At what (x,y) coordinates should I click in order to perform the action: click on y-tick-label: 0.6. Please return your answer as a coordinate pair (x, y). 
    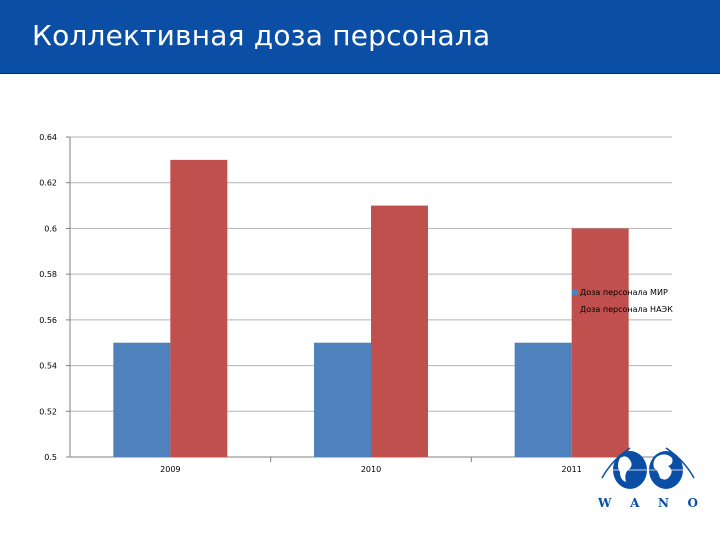
    Looking at the image, I should click on (50, 228).